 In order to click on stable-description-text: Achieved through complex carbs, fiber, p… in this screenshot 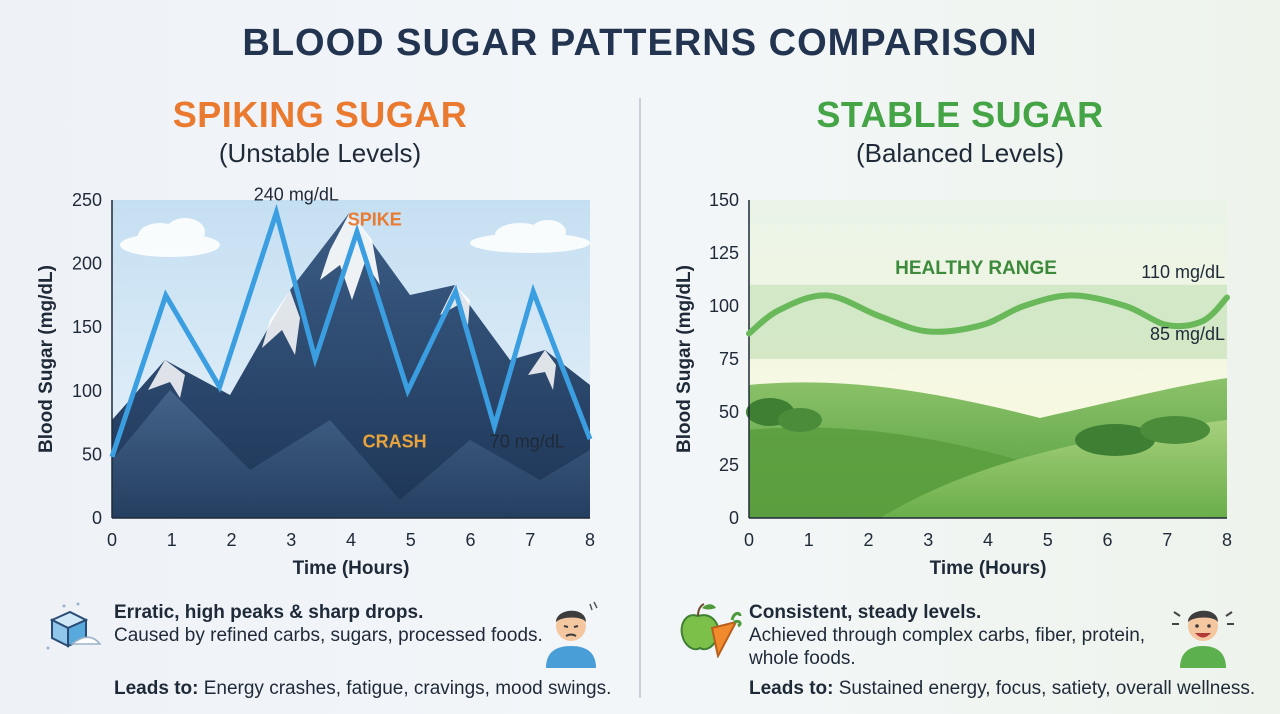, I will do `click(947, 647)`.